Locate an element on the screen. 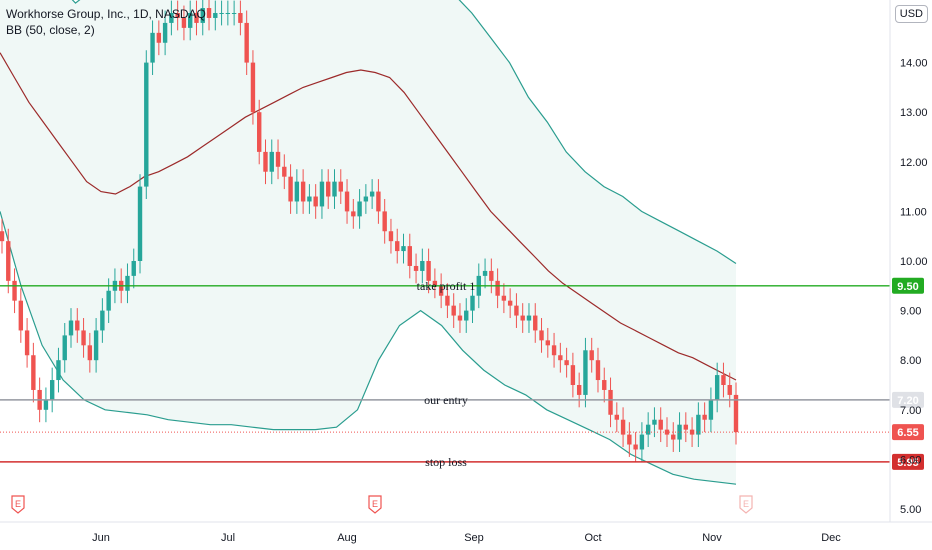 Image resolution: width=932 pixels, height=550 pixels. time-axis: Jun Jul Aug Sep Oct Nov Dec is located at coordinates (466, 532).